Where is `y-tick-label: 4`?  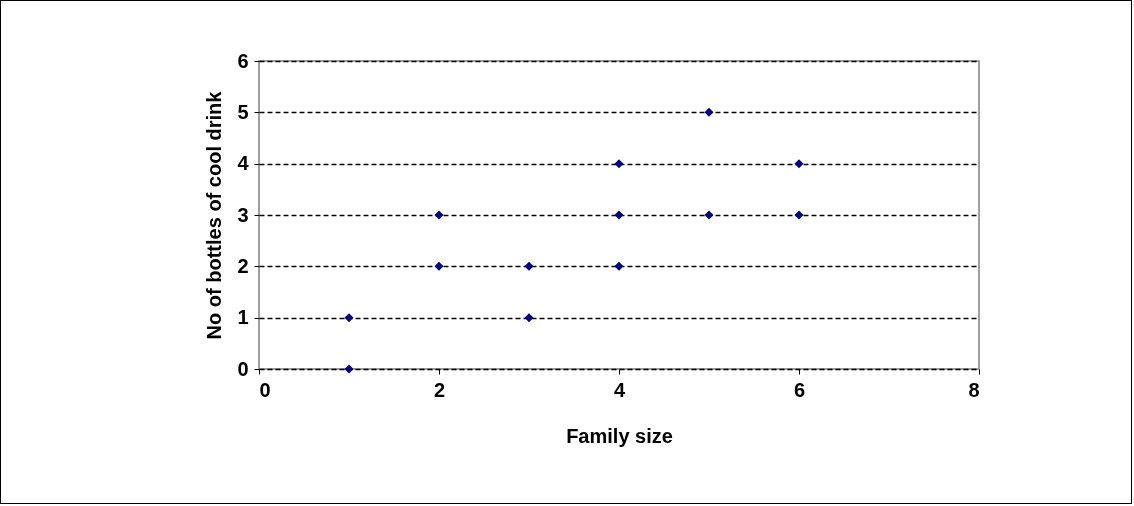 y-tick-label: 4 is located at coordinates (243, 163).